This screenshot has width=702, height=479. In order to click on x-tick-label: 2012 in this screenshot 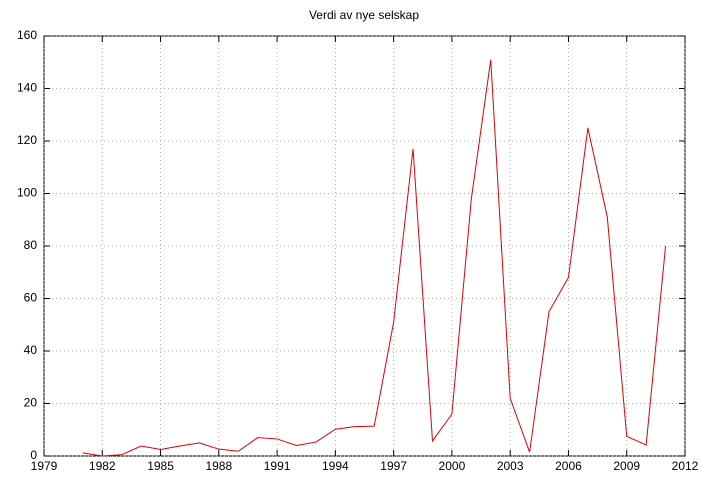, I will do `click(685, 466)`.